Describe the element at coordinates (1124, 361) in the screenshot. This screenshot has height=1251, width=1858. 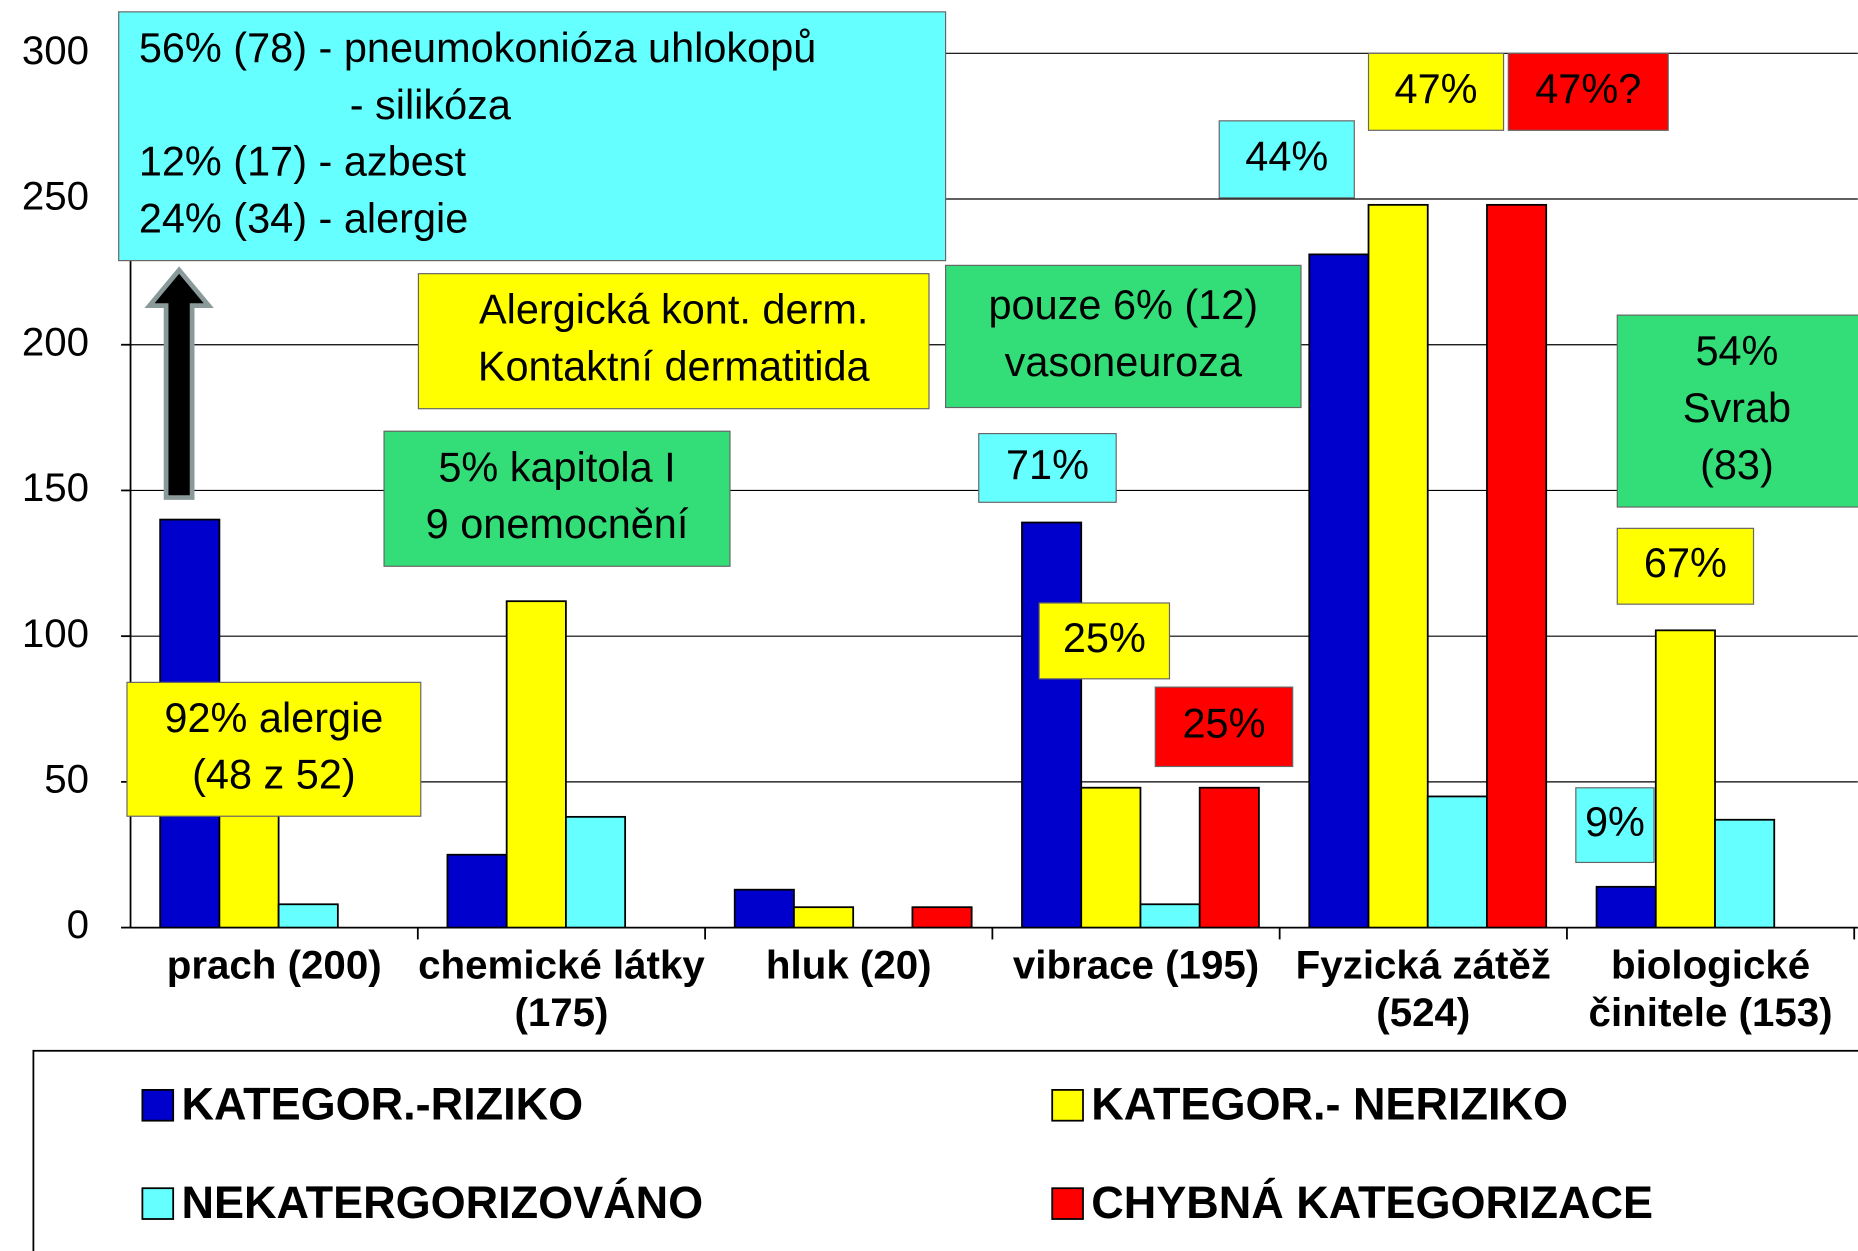
I see `annotation-text: vasoneuroza` at that location.